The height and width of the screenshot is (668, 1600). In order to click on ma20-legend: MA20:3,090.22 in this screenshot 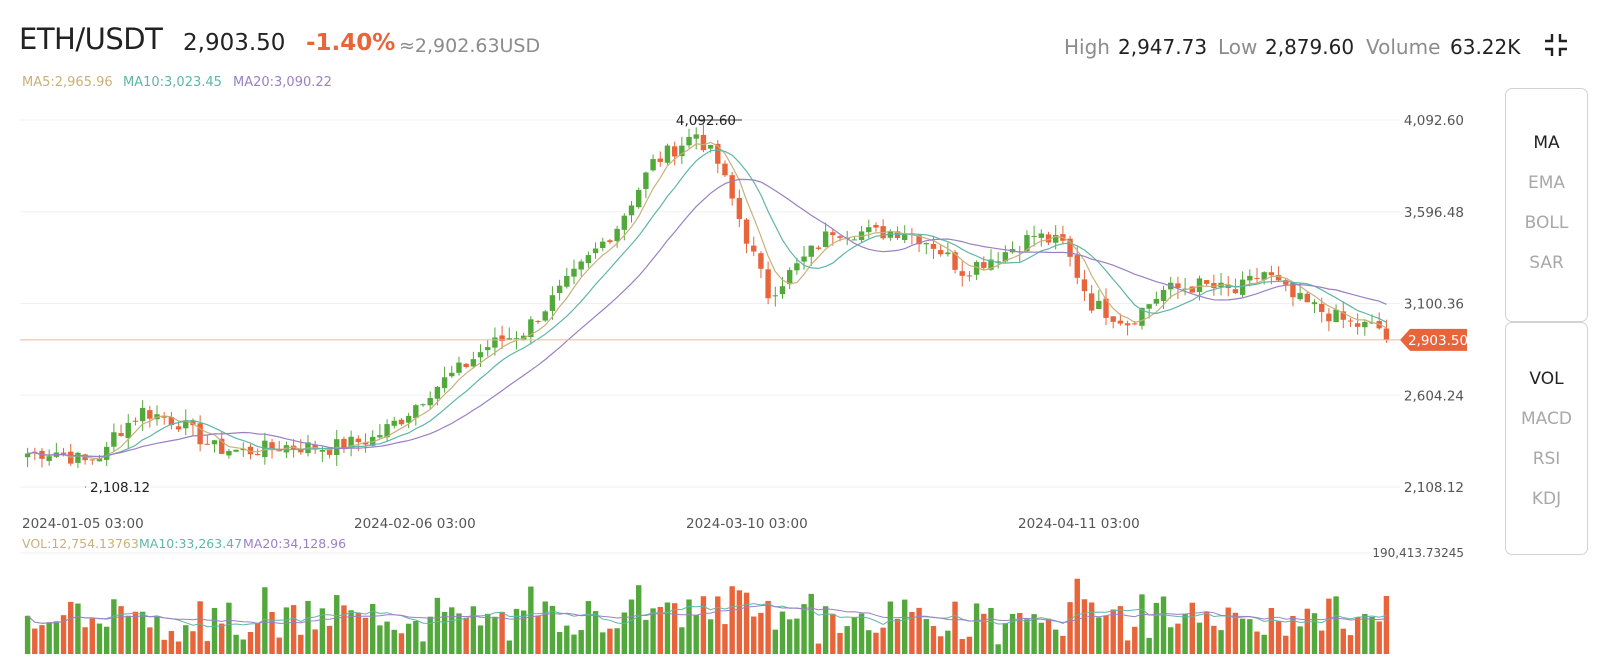, I will do `click(282, 82)`.